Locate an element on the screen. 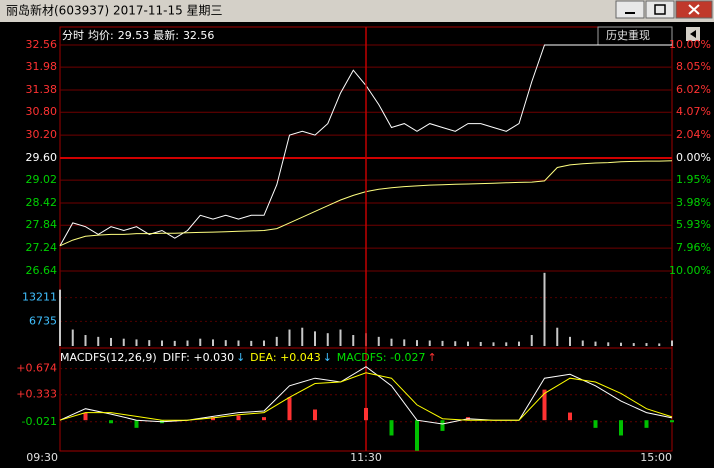 The image size is (714, 468). maximize-button is located at coordinates (660, 9).